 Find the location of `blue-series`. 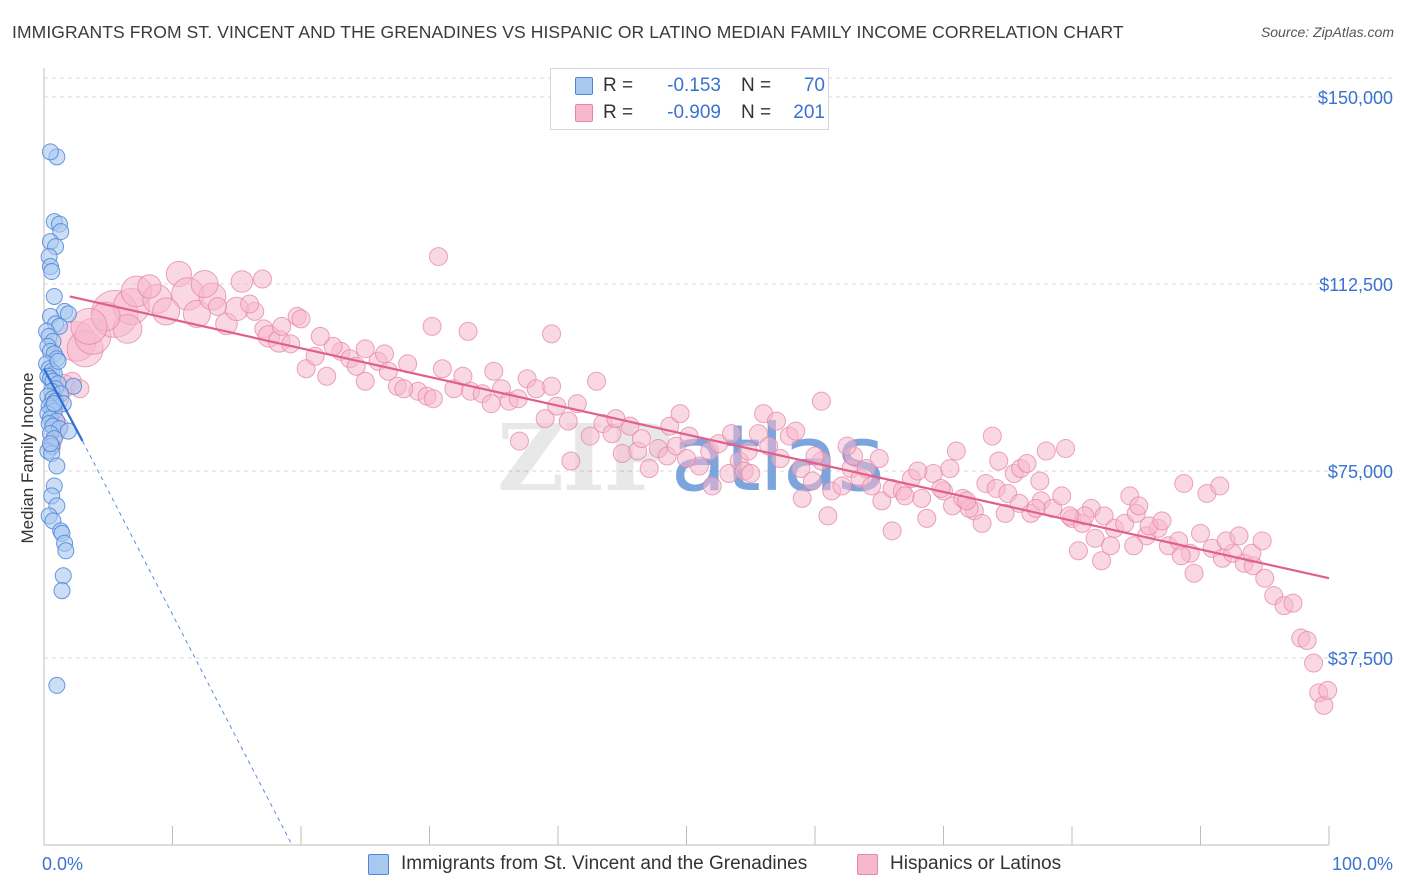

blue-series is located at coordinates (60, 418).